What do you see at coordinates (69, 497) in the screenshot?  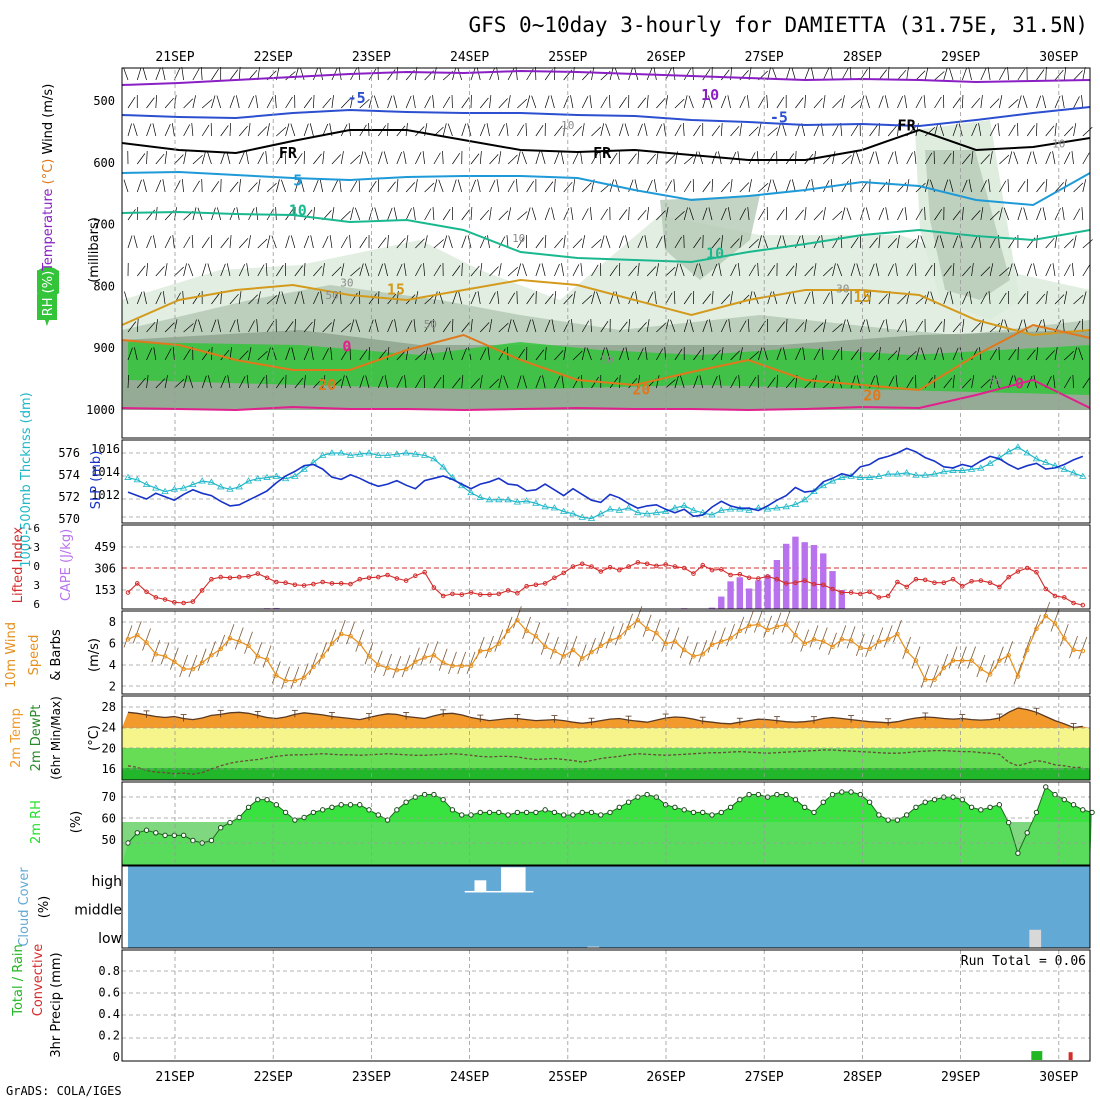 I see `thickness-tick-label: 572` at bounding box center [69, 497].